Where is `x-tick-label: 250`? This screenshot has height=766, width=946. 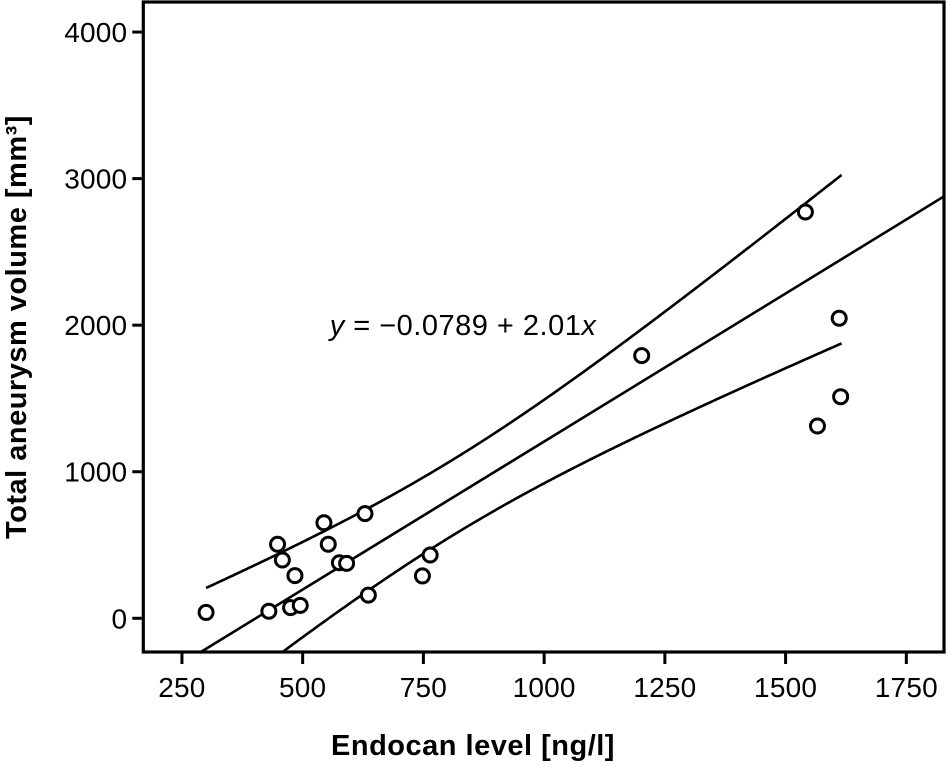 x-tick-label: 250 is located at coordinates (181, 687).